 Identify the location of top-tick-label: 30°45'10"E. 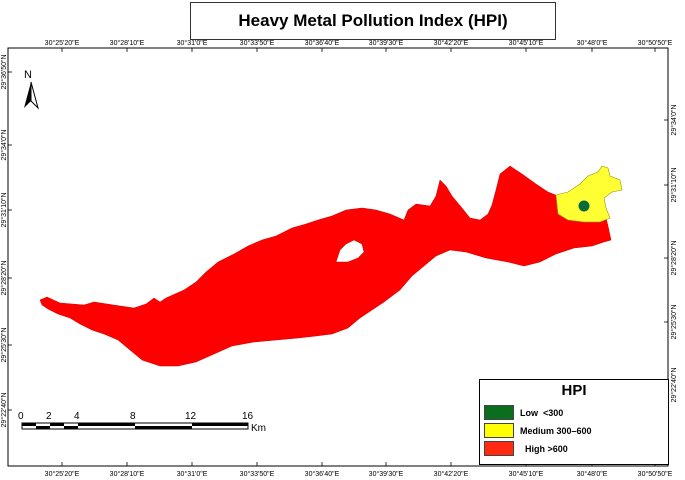
(526, 43).